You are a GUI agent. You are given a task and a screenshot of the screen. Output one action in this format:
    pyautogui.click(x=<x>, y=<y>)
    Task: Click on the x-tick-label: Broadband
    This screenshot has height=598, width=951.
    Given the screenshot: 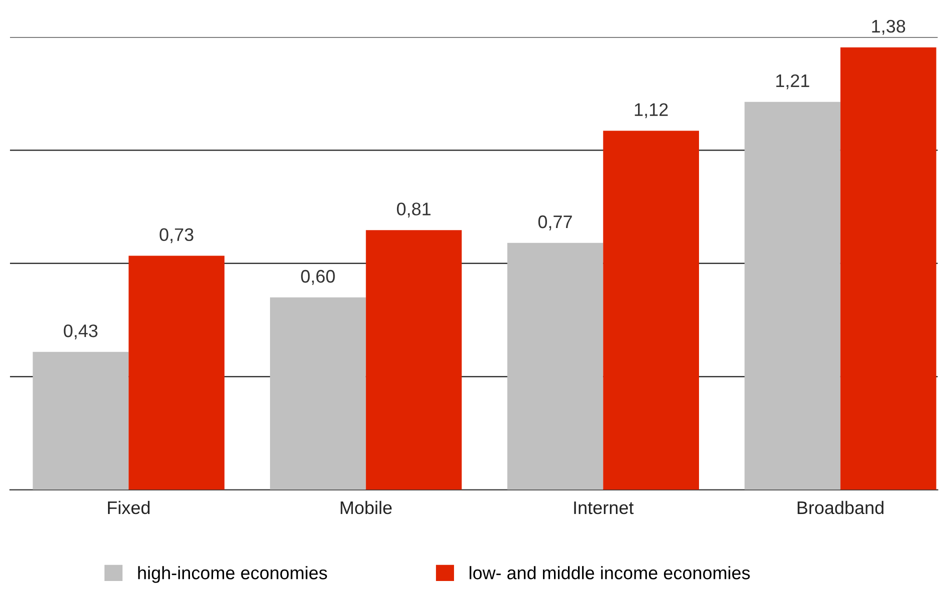 What is the action you would take?
    pyautogui.click(x=841, y=507)
    